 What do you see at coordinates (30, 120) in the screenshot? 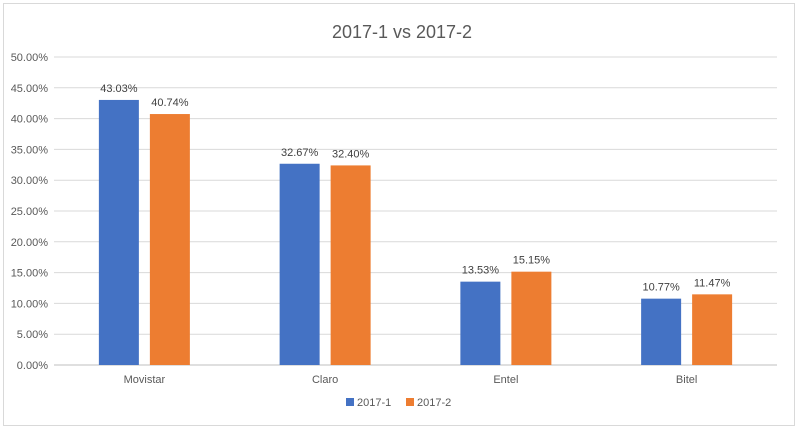
I see `y-tick-label: 40.00%` at bounding box center [30, 120].